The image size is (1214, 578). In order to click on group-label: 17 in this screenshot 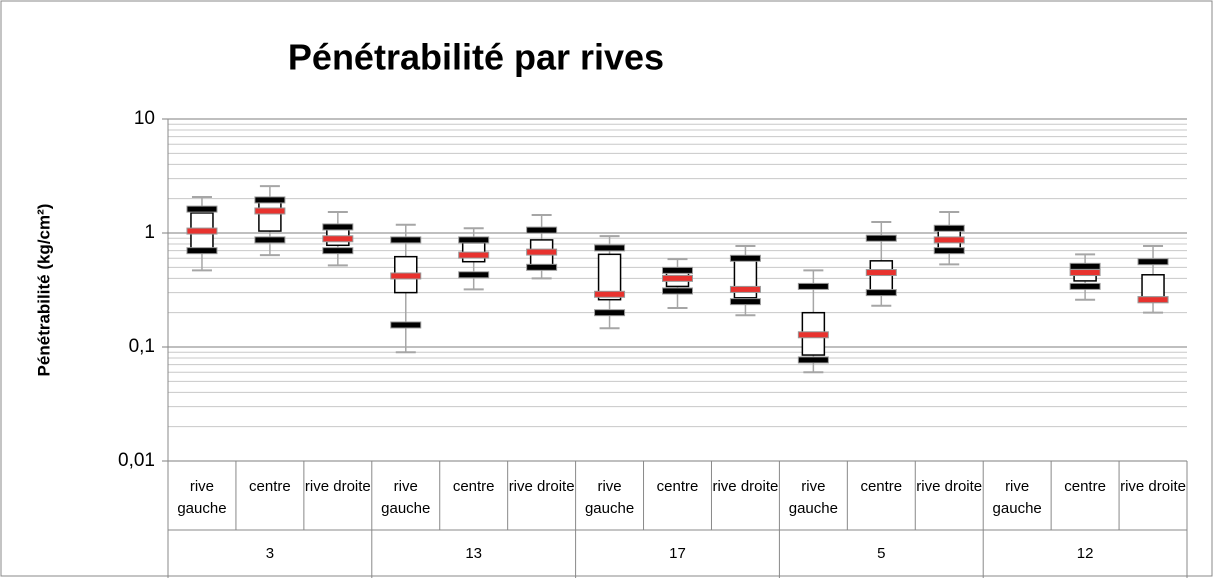, I will do `click(677, 553)`.